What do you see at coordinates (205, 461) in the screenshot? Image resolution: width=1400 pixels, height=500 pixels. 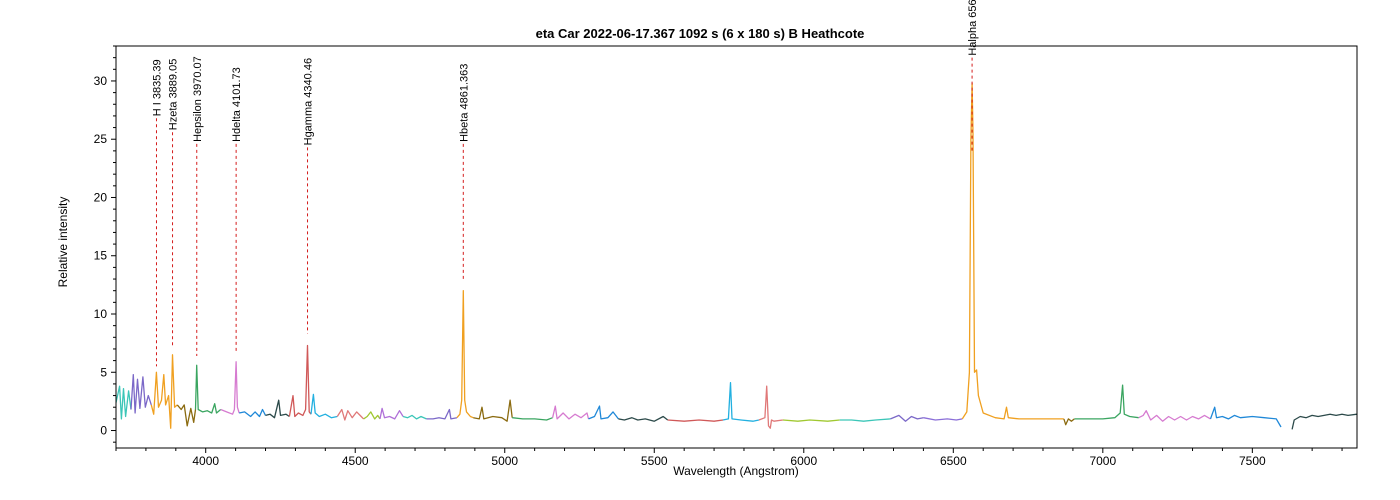 I see `x-tick-label: 4000` at bounding box center [205, 461].